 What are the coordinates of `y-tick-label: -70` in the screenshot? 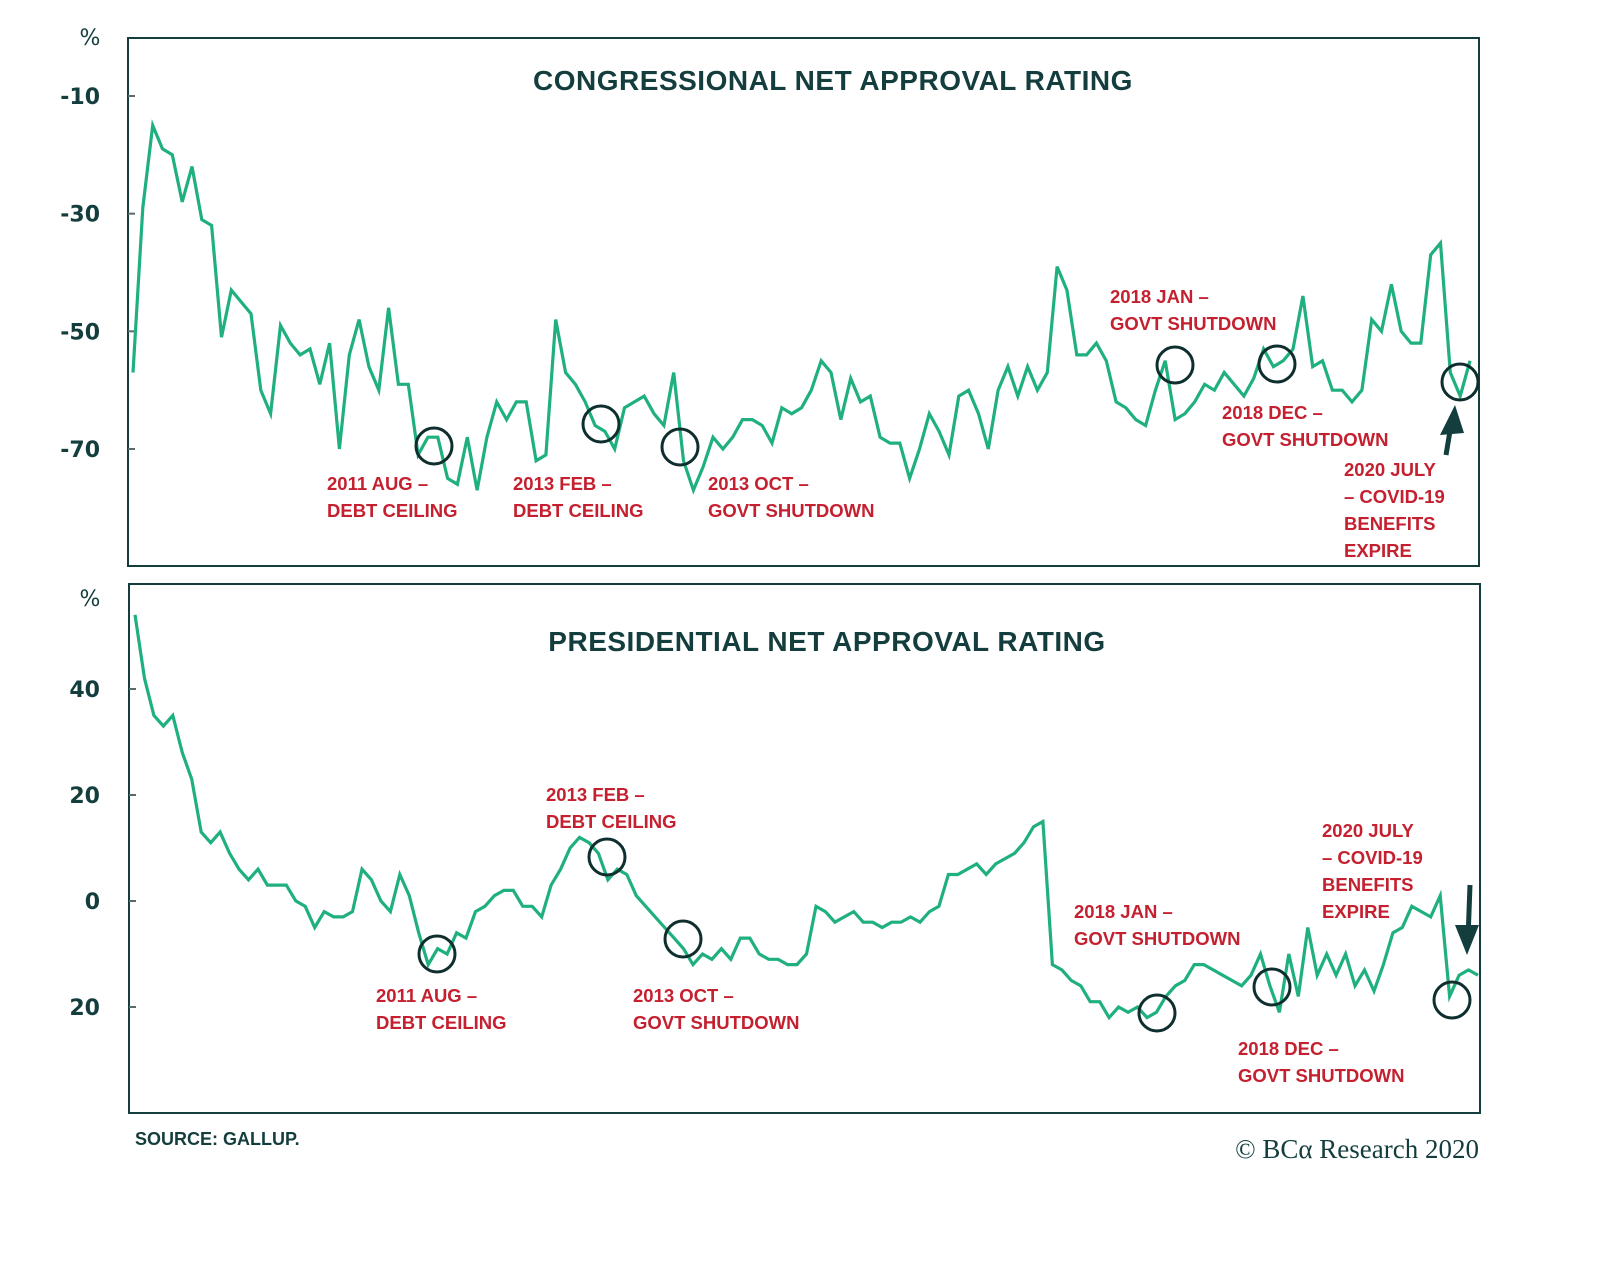 It's located at (80, 450).